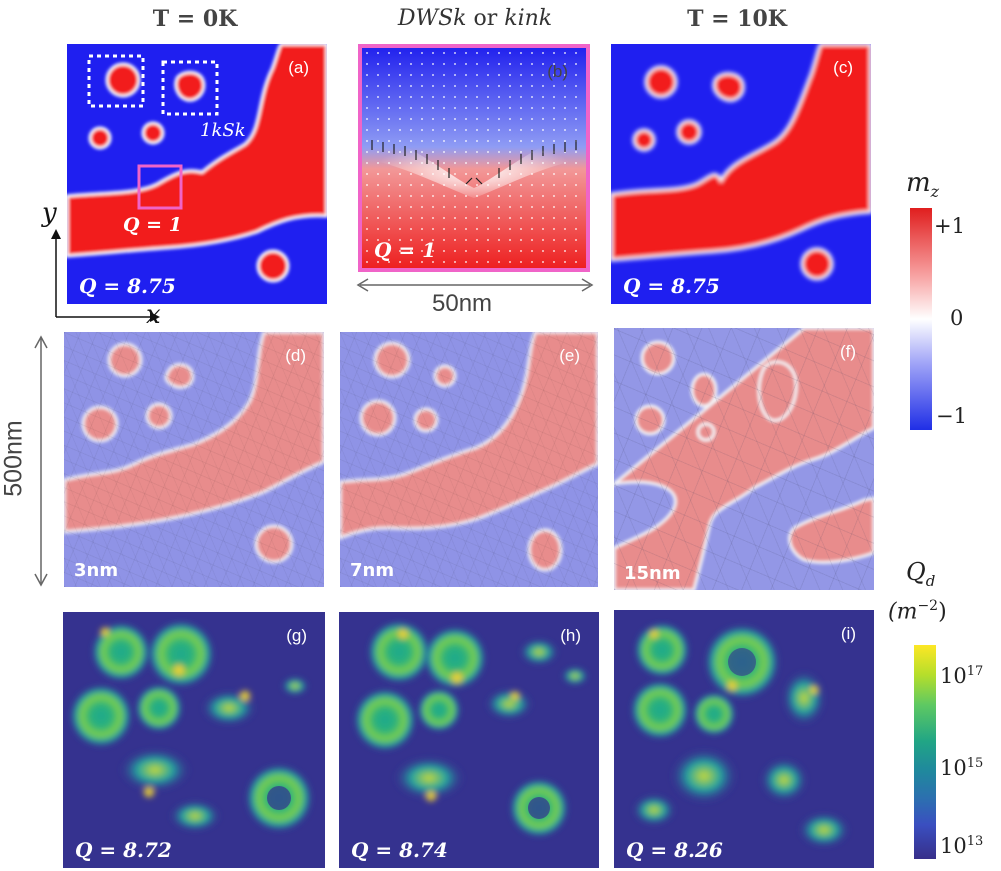 The width and height of the screenshot is (1001, 871). I want to click on panel-d-map, so click(194, 459).